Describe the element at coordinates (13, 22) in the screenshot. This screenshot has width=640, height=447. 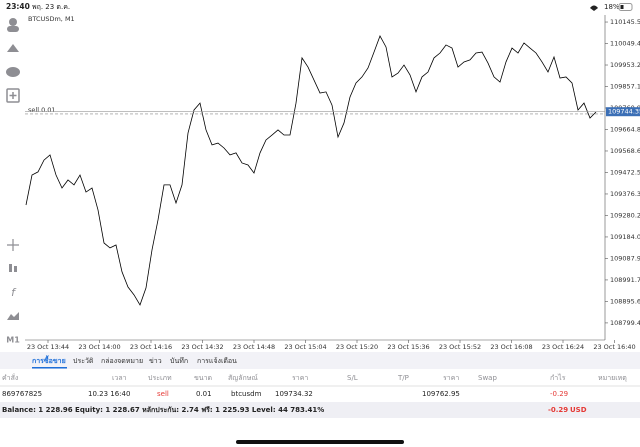
I see `account-icon` at that location.